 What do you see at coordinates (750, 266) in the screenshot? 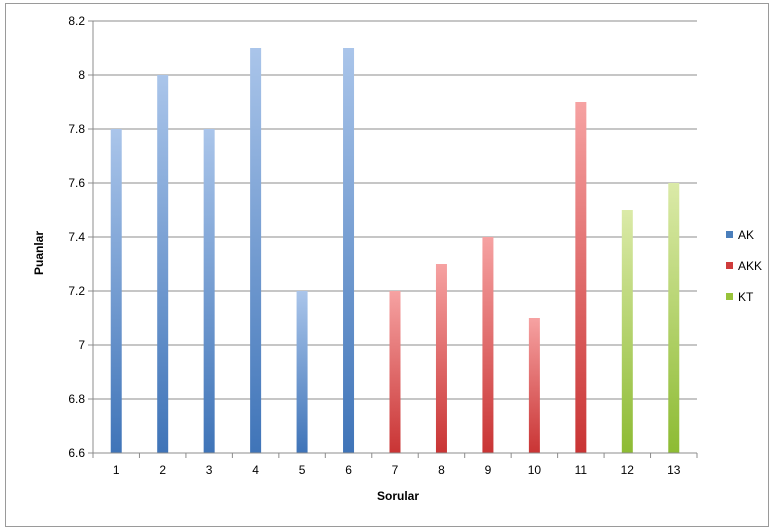
I see `legend-label-akk: AKK` at bounding box center [750, 266].